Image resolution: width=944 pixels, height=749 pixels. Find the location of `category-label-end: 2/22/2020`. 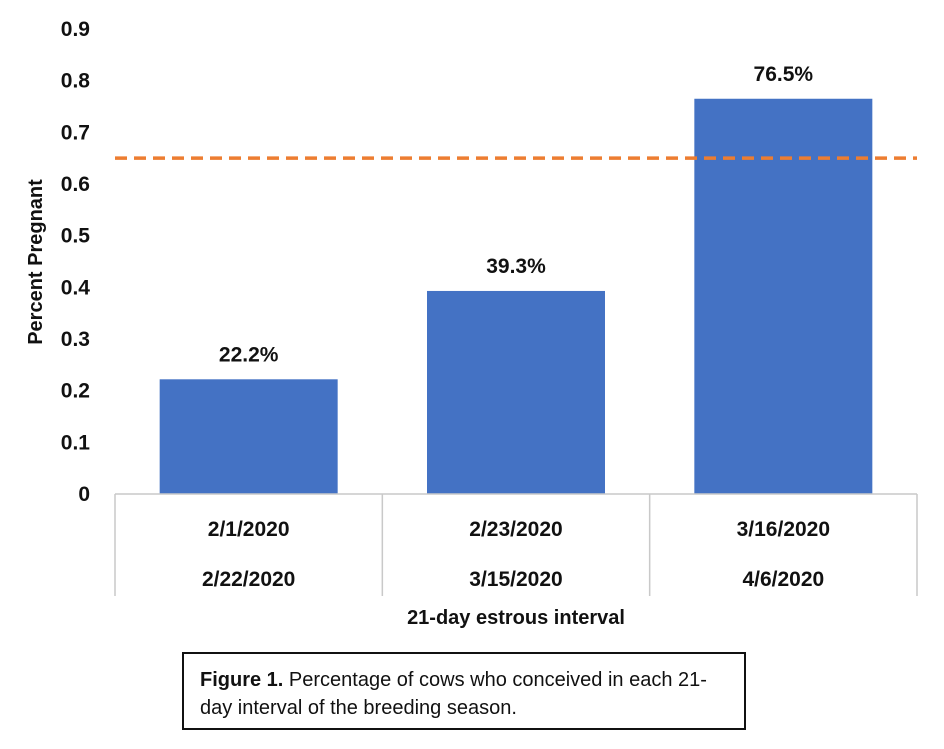

category-label-end: 2/22/2020 is located at coordinates (248, 579).